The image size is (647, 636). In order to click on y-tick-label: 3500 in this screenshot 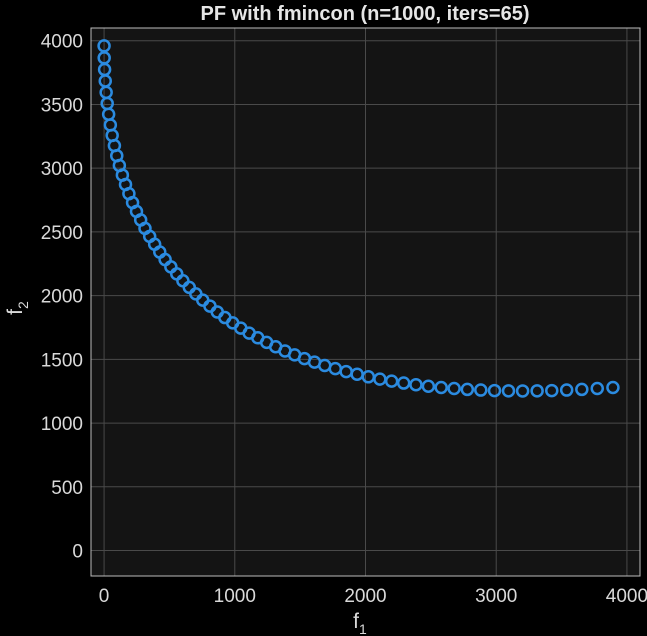, I will do `click(62, 105)`.